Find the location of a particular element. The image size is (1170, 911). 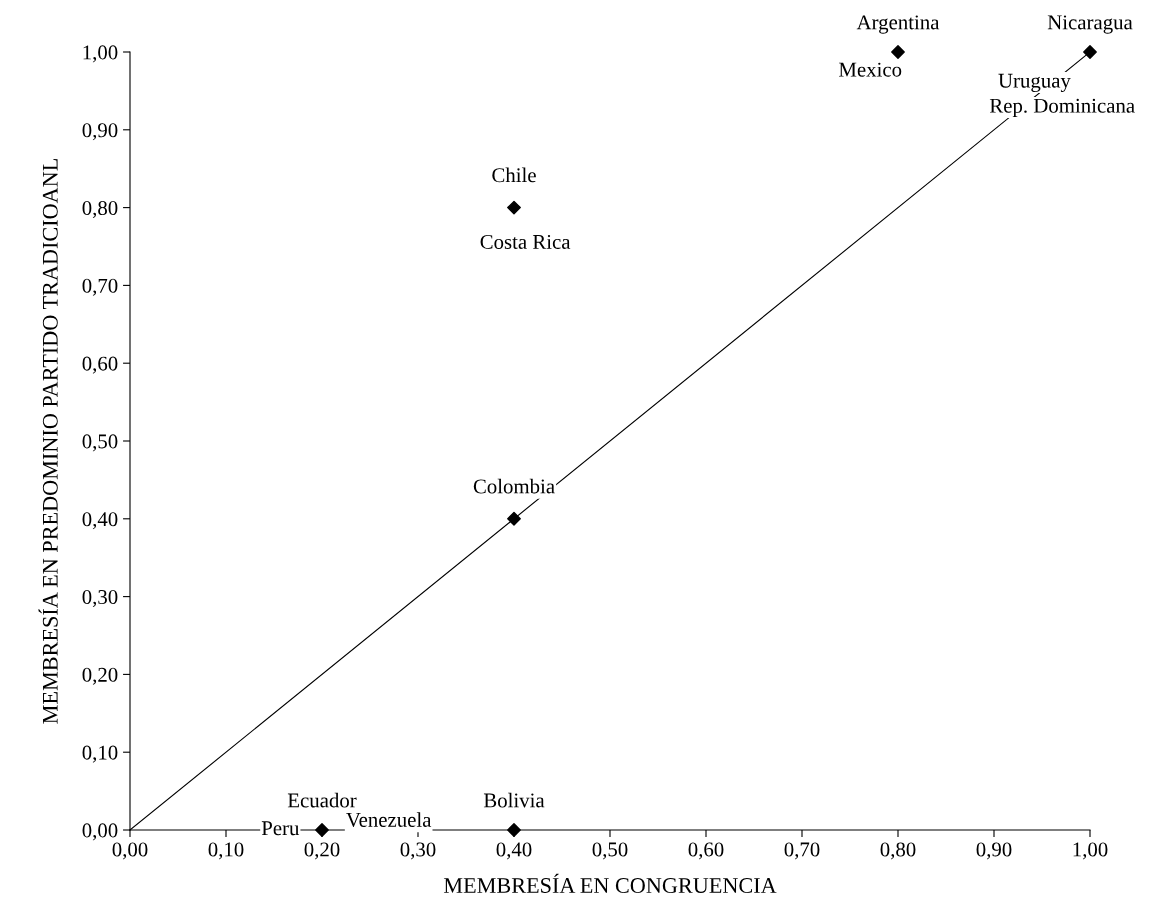

annotation: Mexico is located at coordinates (870, 69).